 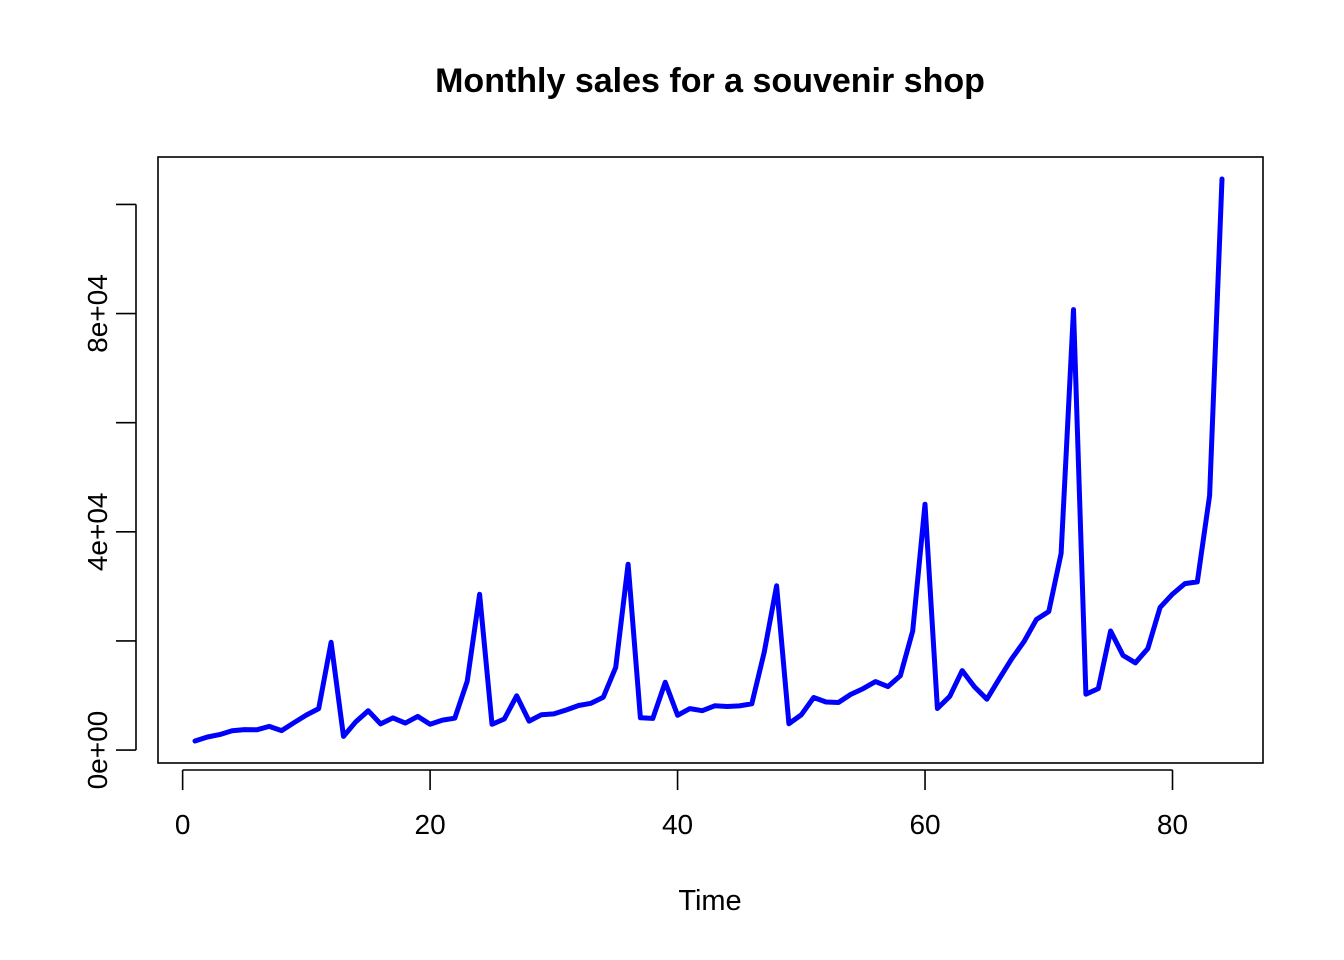 I want to click on y-axis: 0e+00 4e+04 8e+04, so click(x=109, y=496).